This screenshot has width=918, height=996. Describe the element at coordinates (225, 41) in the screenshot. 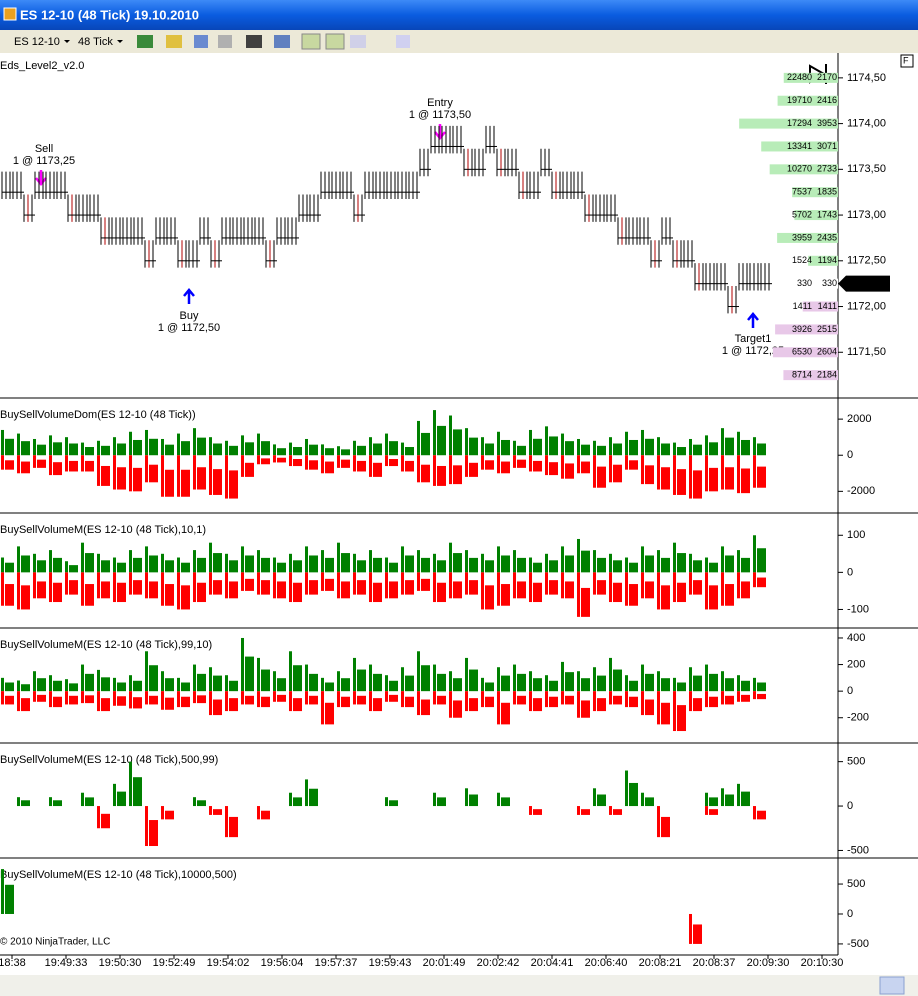

I see `pan-button` at that location.